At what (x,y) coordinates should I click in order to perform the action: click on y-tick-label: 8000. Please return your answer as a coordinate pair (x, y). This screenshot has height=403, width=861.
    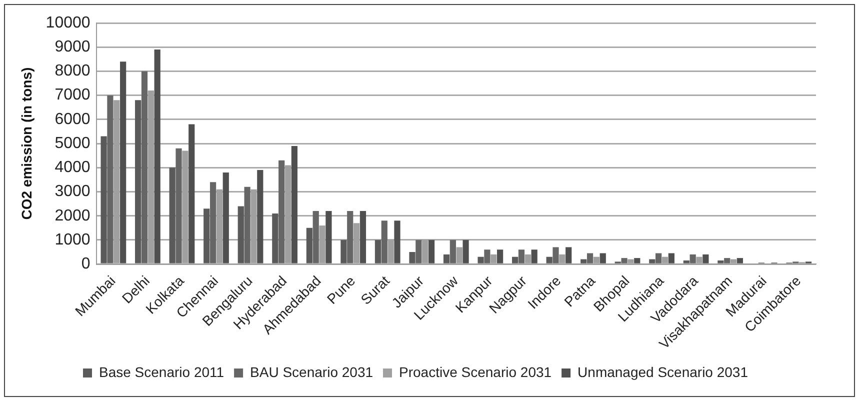
    Looking at the image, I should click on (72, 71).